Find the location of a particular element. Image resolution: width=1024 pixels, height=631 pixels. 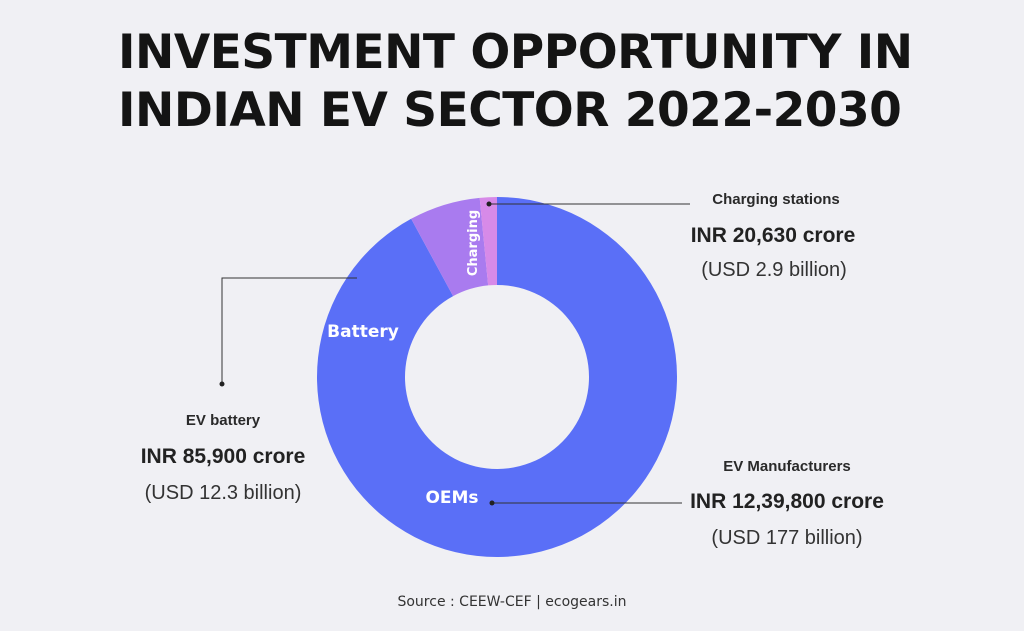

leader-line-oems-dot is located at coordinates (492, 503).